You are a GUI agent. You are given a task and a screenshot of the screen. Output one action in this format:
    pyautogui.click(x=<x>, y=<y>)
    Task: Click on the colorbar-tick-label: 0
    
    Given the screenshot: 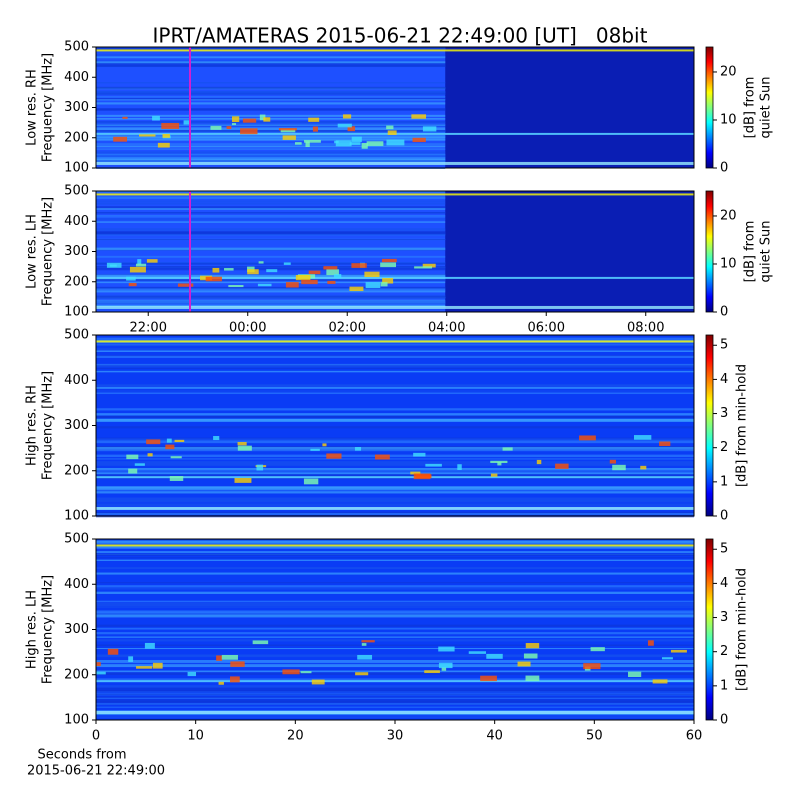 What is the action you would take?
    pyautogui.click(x=724, y=312)
    